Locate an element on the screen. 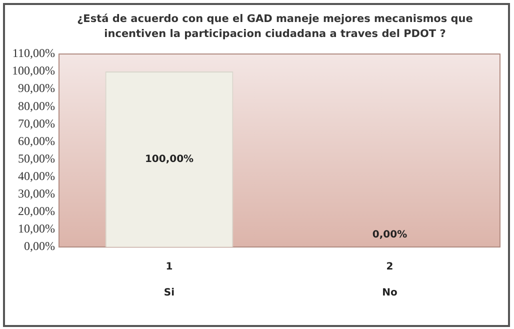 The image size is (514, 329). x-tick-label: 2 is located at coordinates (390, 267).